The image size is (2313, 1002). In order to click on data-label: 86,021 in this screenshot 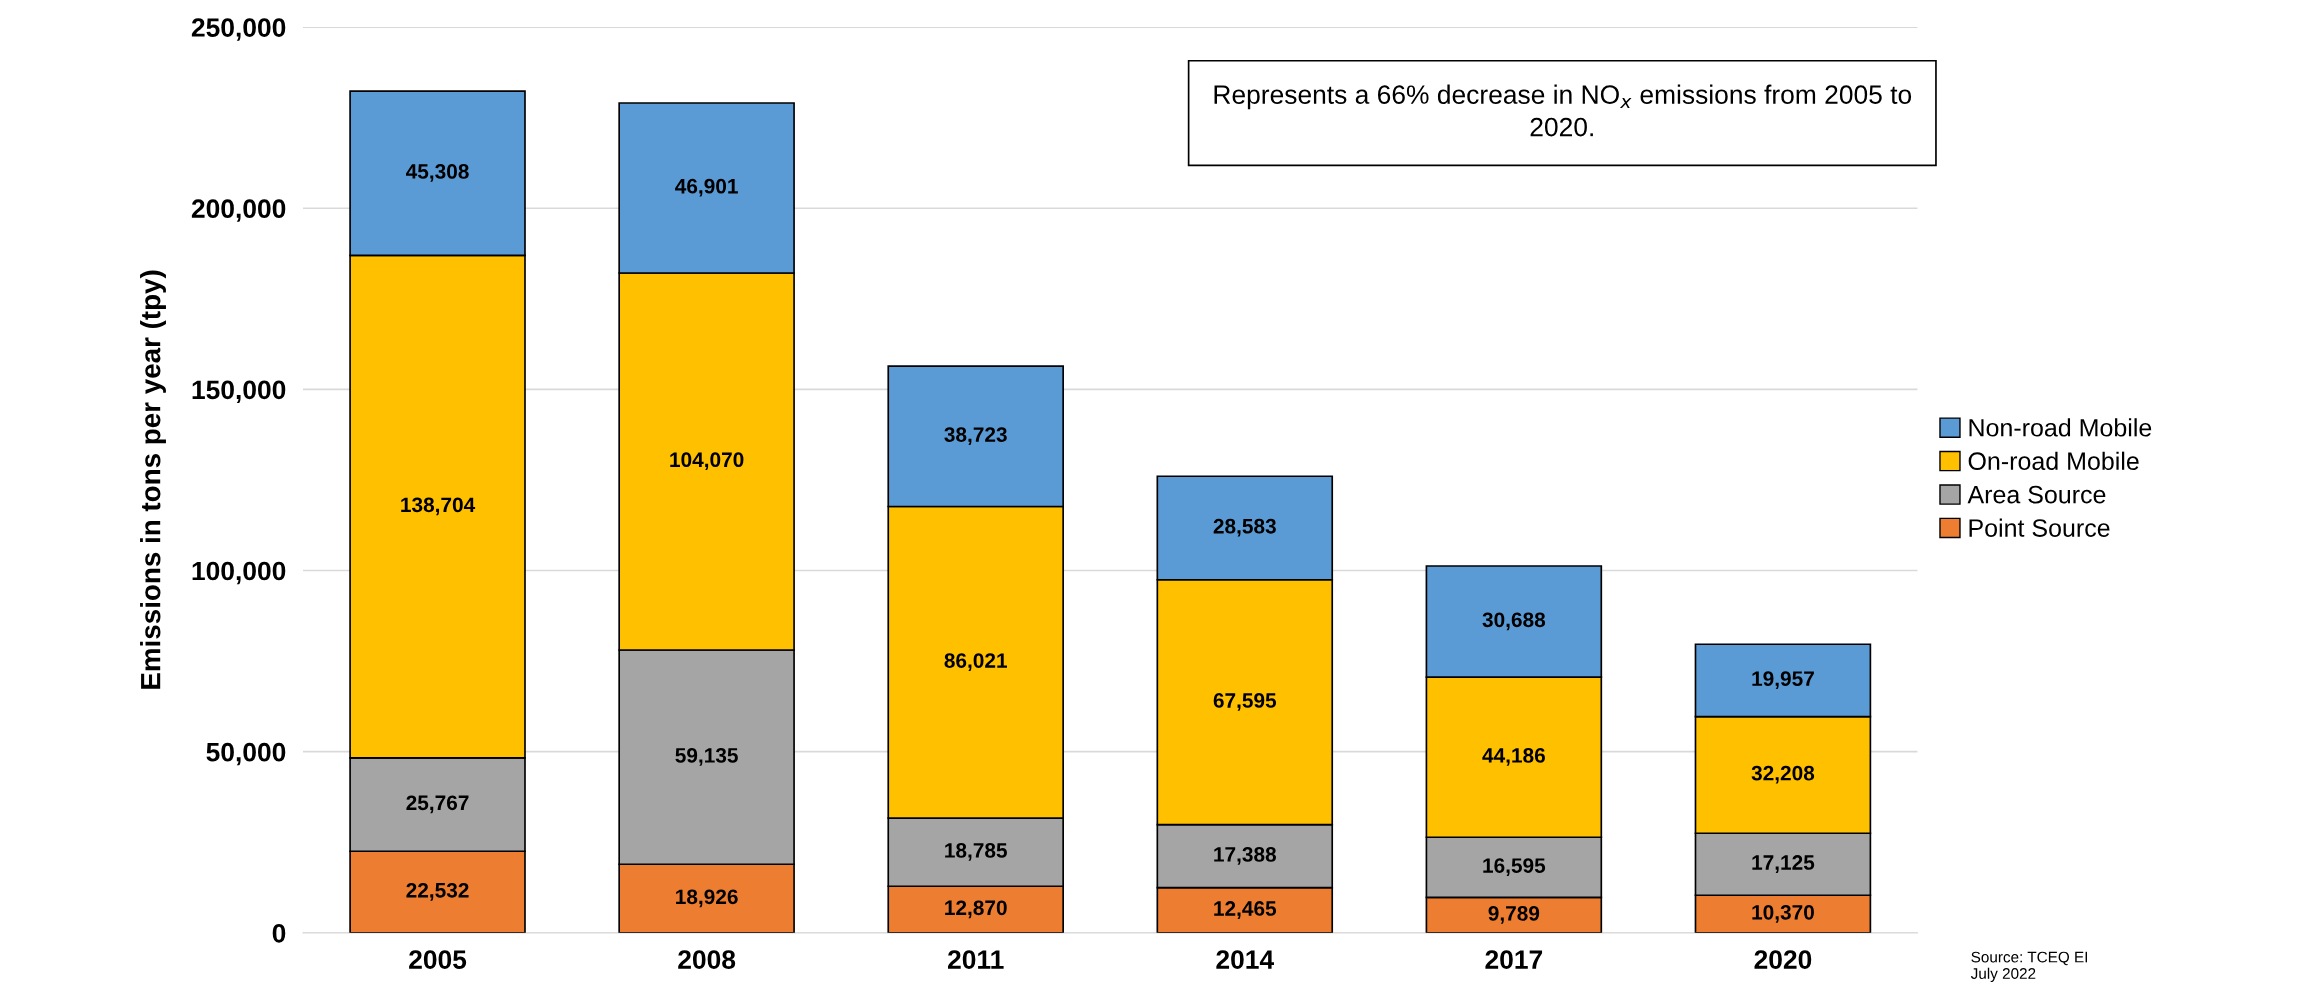, I will do `click(975, 662)`.